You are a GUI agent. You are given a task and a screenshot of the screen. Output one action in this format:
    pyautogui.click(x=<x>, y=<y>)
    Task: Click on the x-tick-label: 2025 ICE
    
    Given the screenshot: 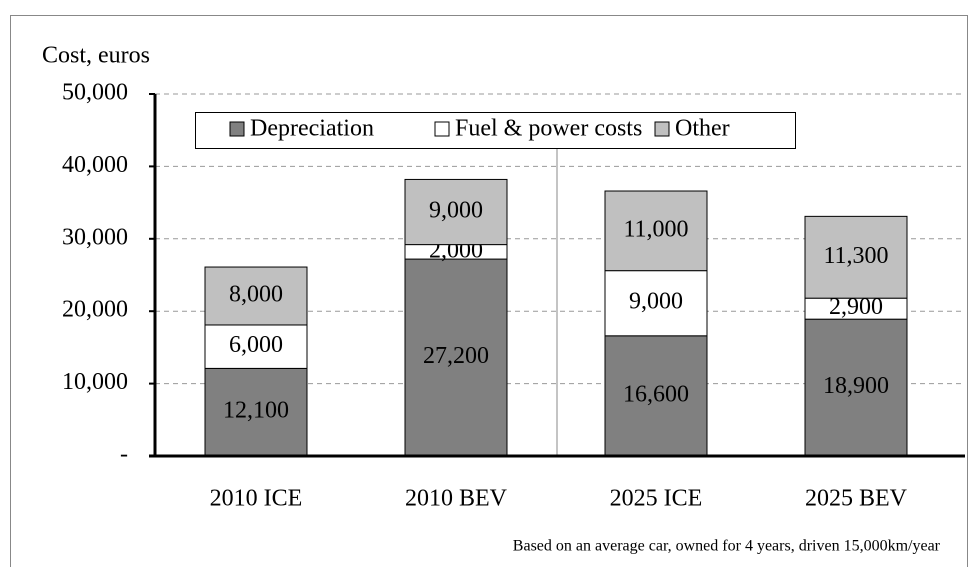 What is the action you would take?
    pyautogui.click(x=656, y=499)
    